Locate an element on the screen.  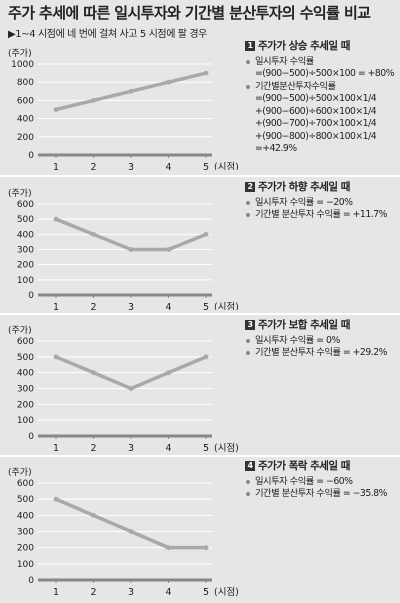
note-heading: 2 주가가 하향 추세일 때 is located at coordinates (321, 187).